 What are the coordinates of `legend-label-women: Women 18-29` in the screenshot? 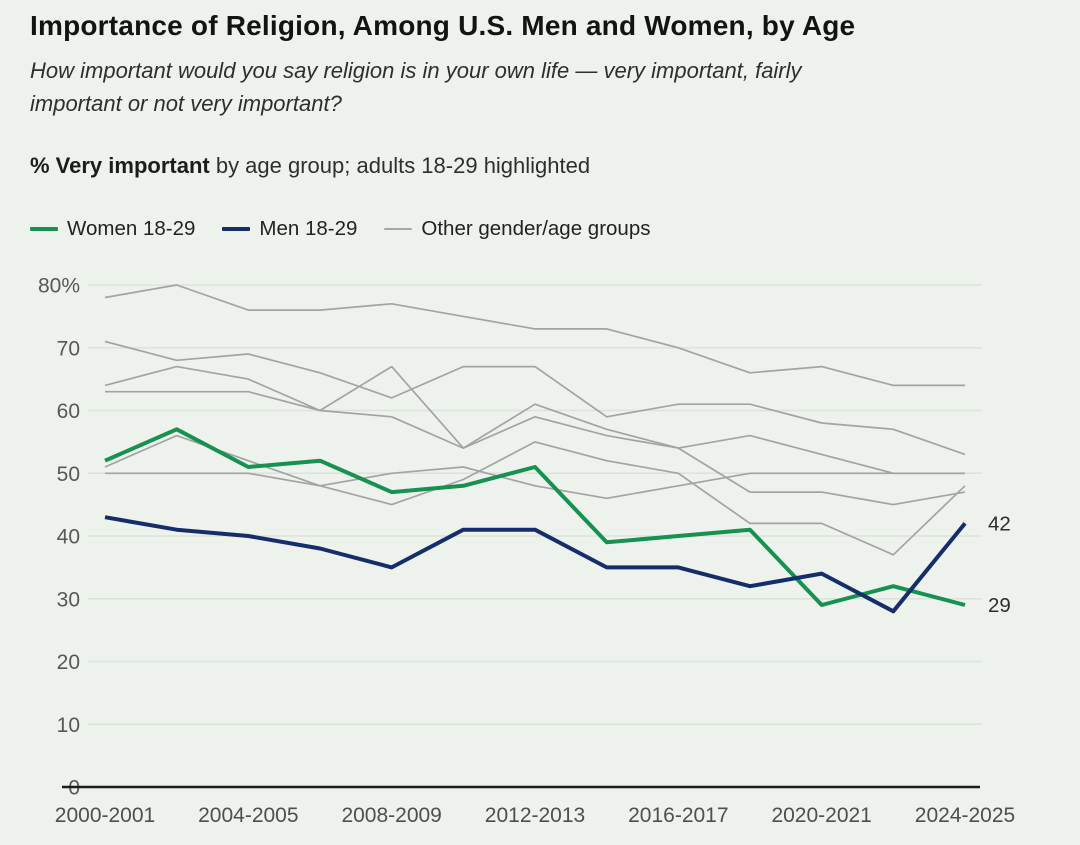 It's located at (131, 228).